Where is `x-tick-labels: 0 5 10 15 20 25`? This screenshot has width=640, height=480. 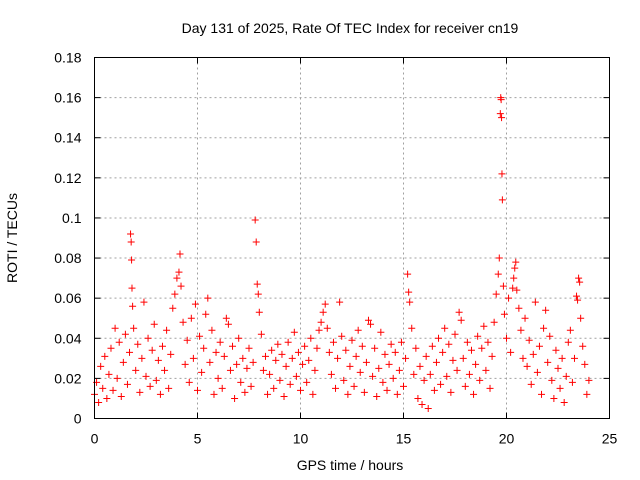
x-tick-labels: 0 5 10 15 20 25 is located at coordinates (354, 439).